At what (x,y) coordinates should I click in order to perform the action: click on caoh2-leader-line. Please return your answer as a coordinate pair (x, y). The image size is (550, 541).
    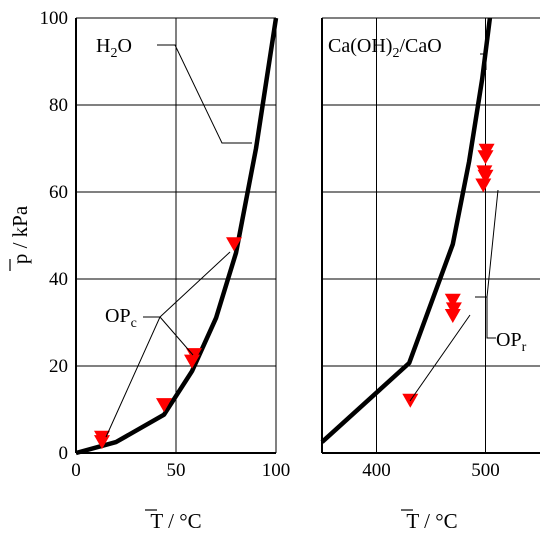
    Looking at the image, I should click on (483, 61).